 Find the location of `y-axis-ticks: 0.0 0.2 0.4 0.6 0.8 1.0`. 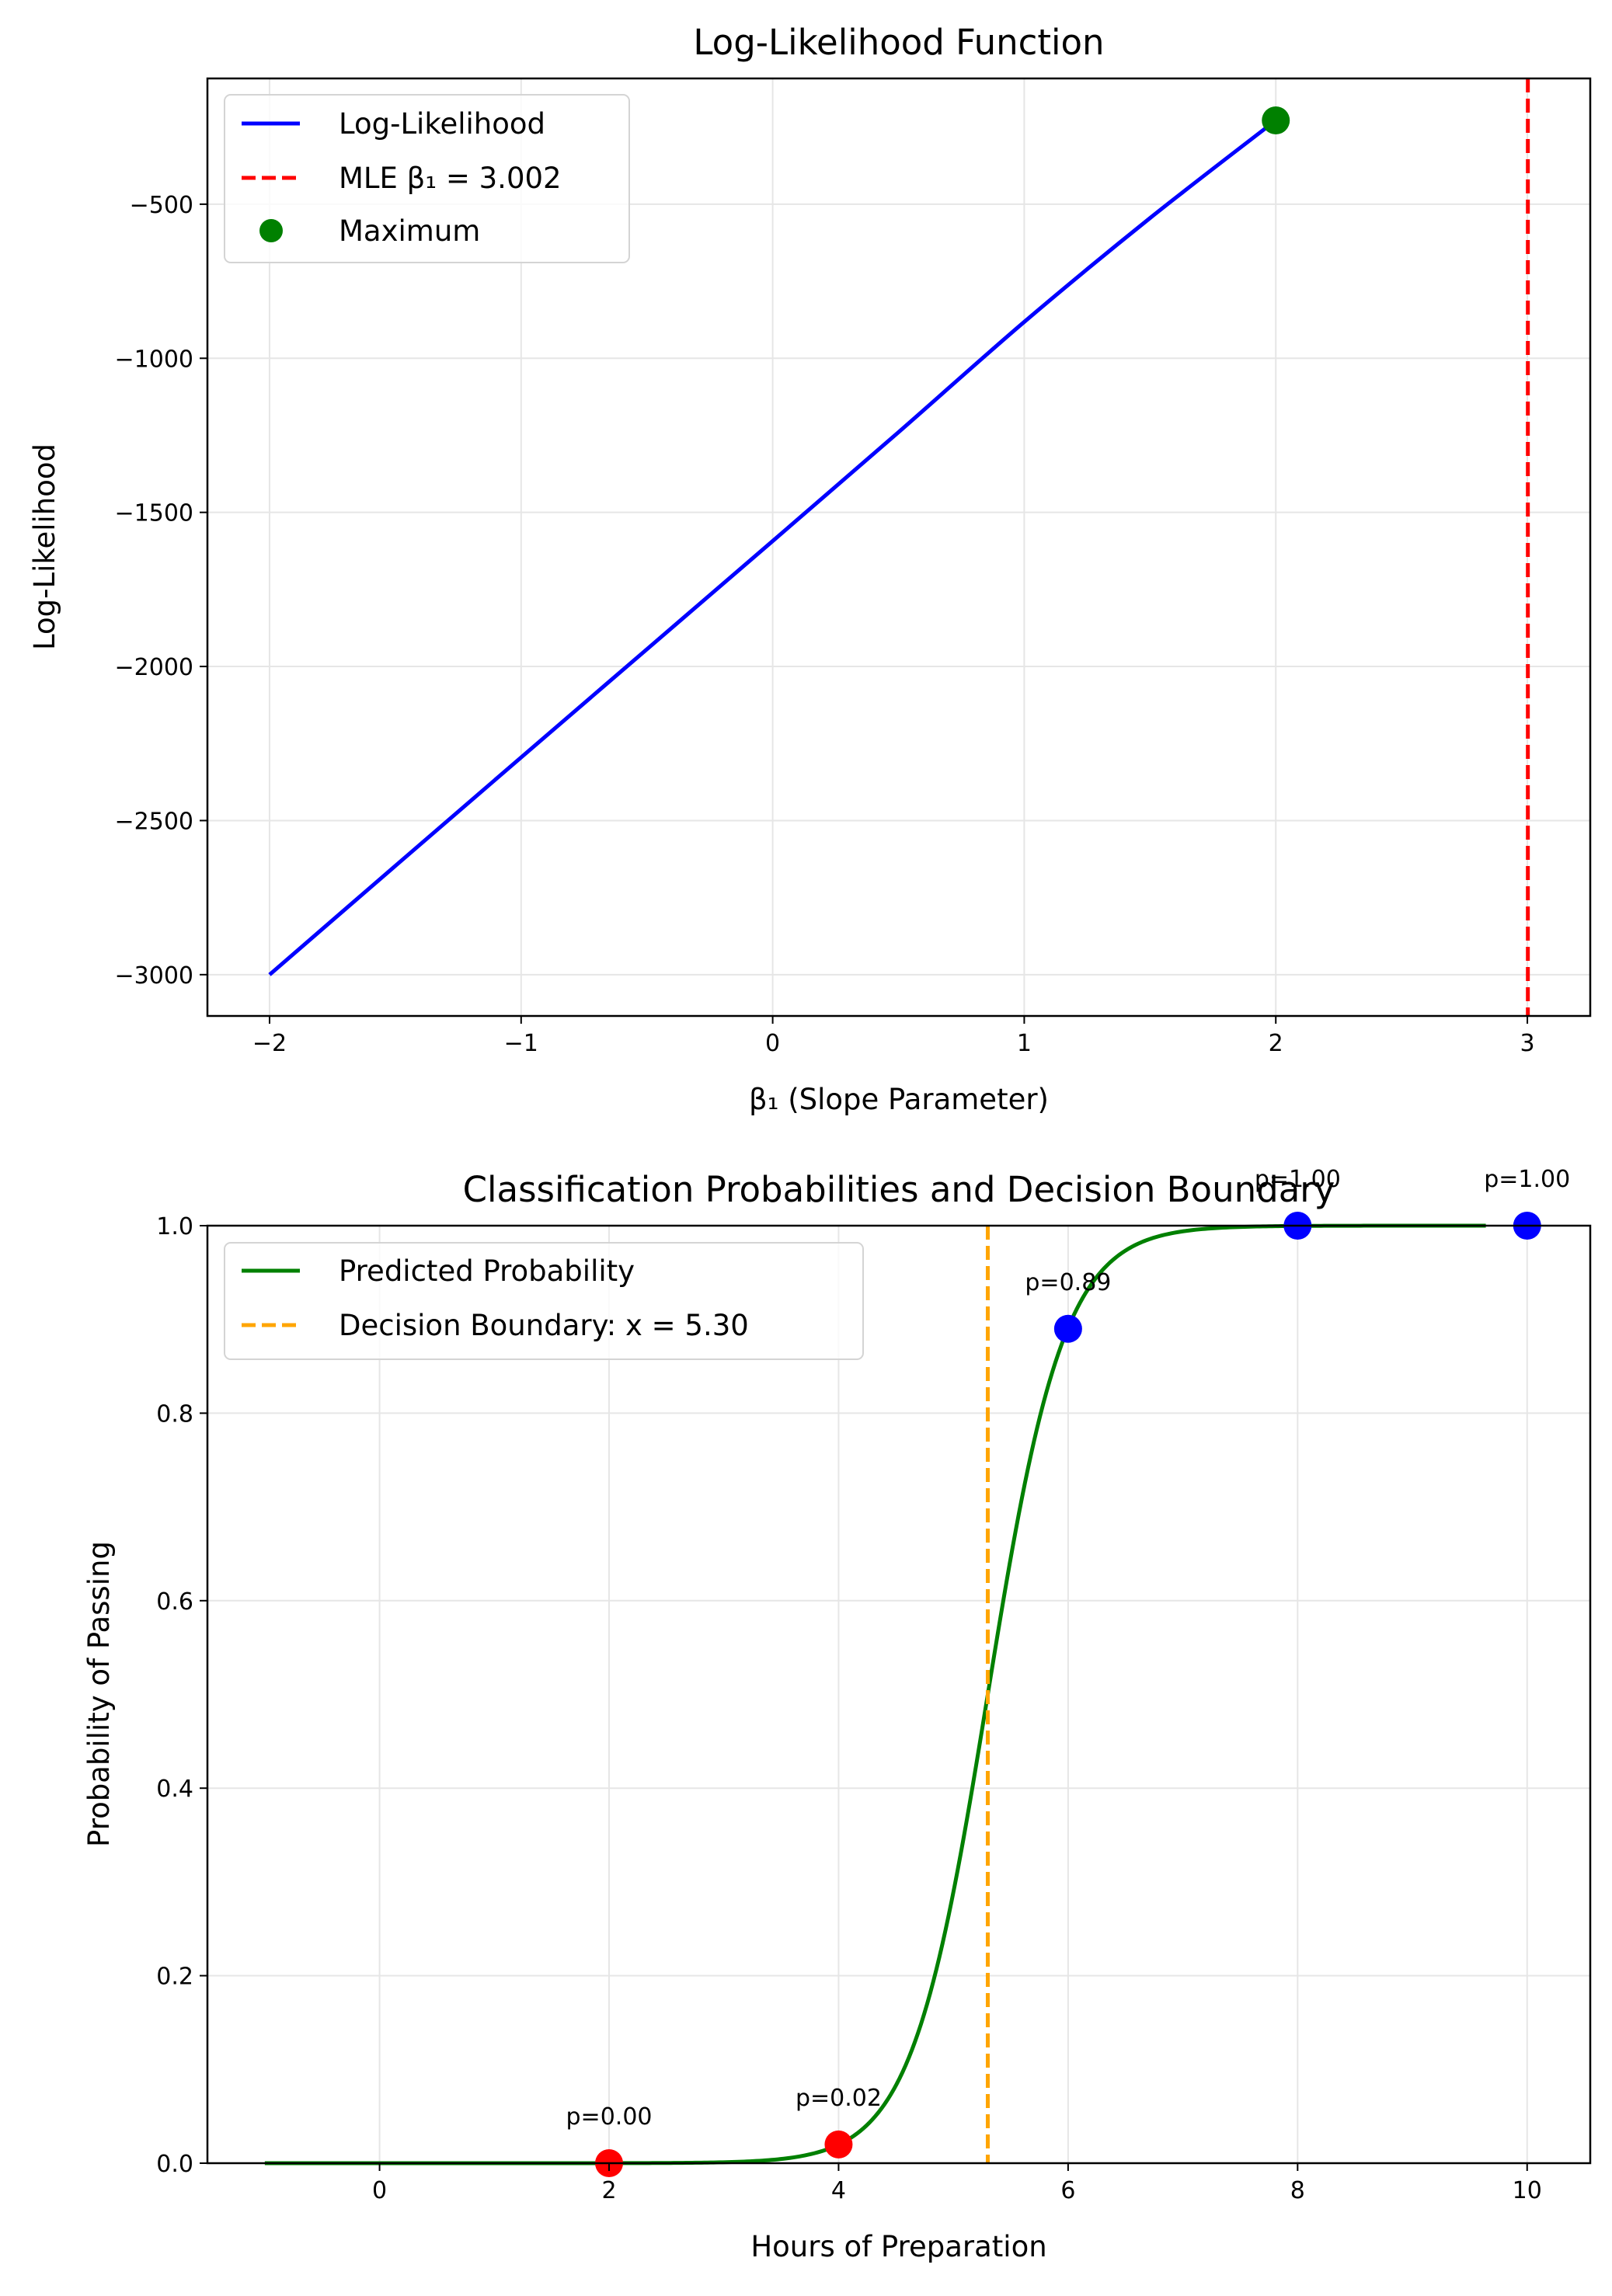

y-axis-ticks: 0.0 0.2 0.4 0.6 0.8 1.0 is located at coordinates (181, 1695).